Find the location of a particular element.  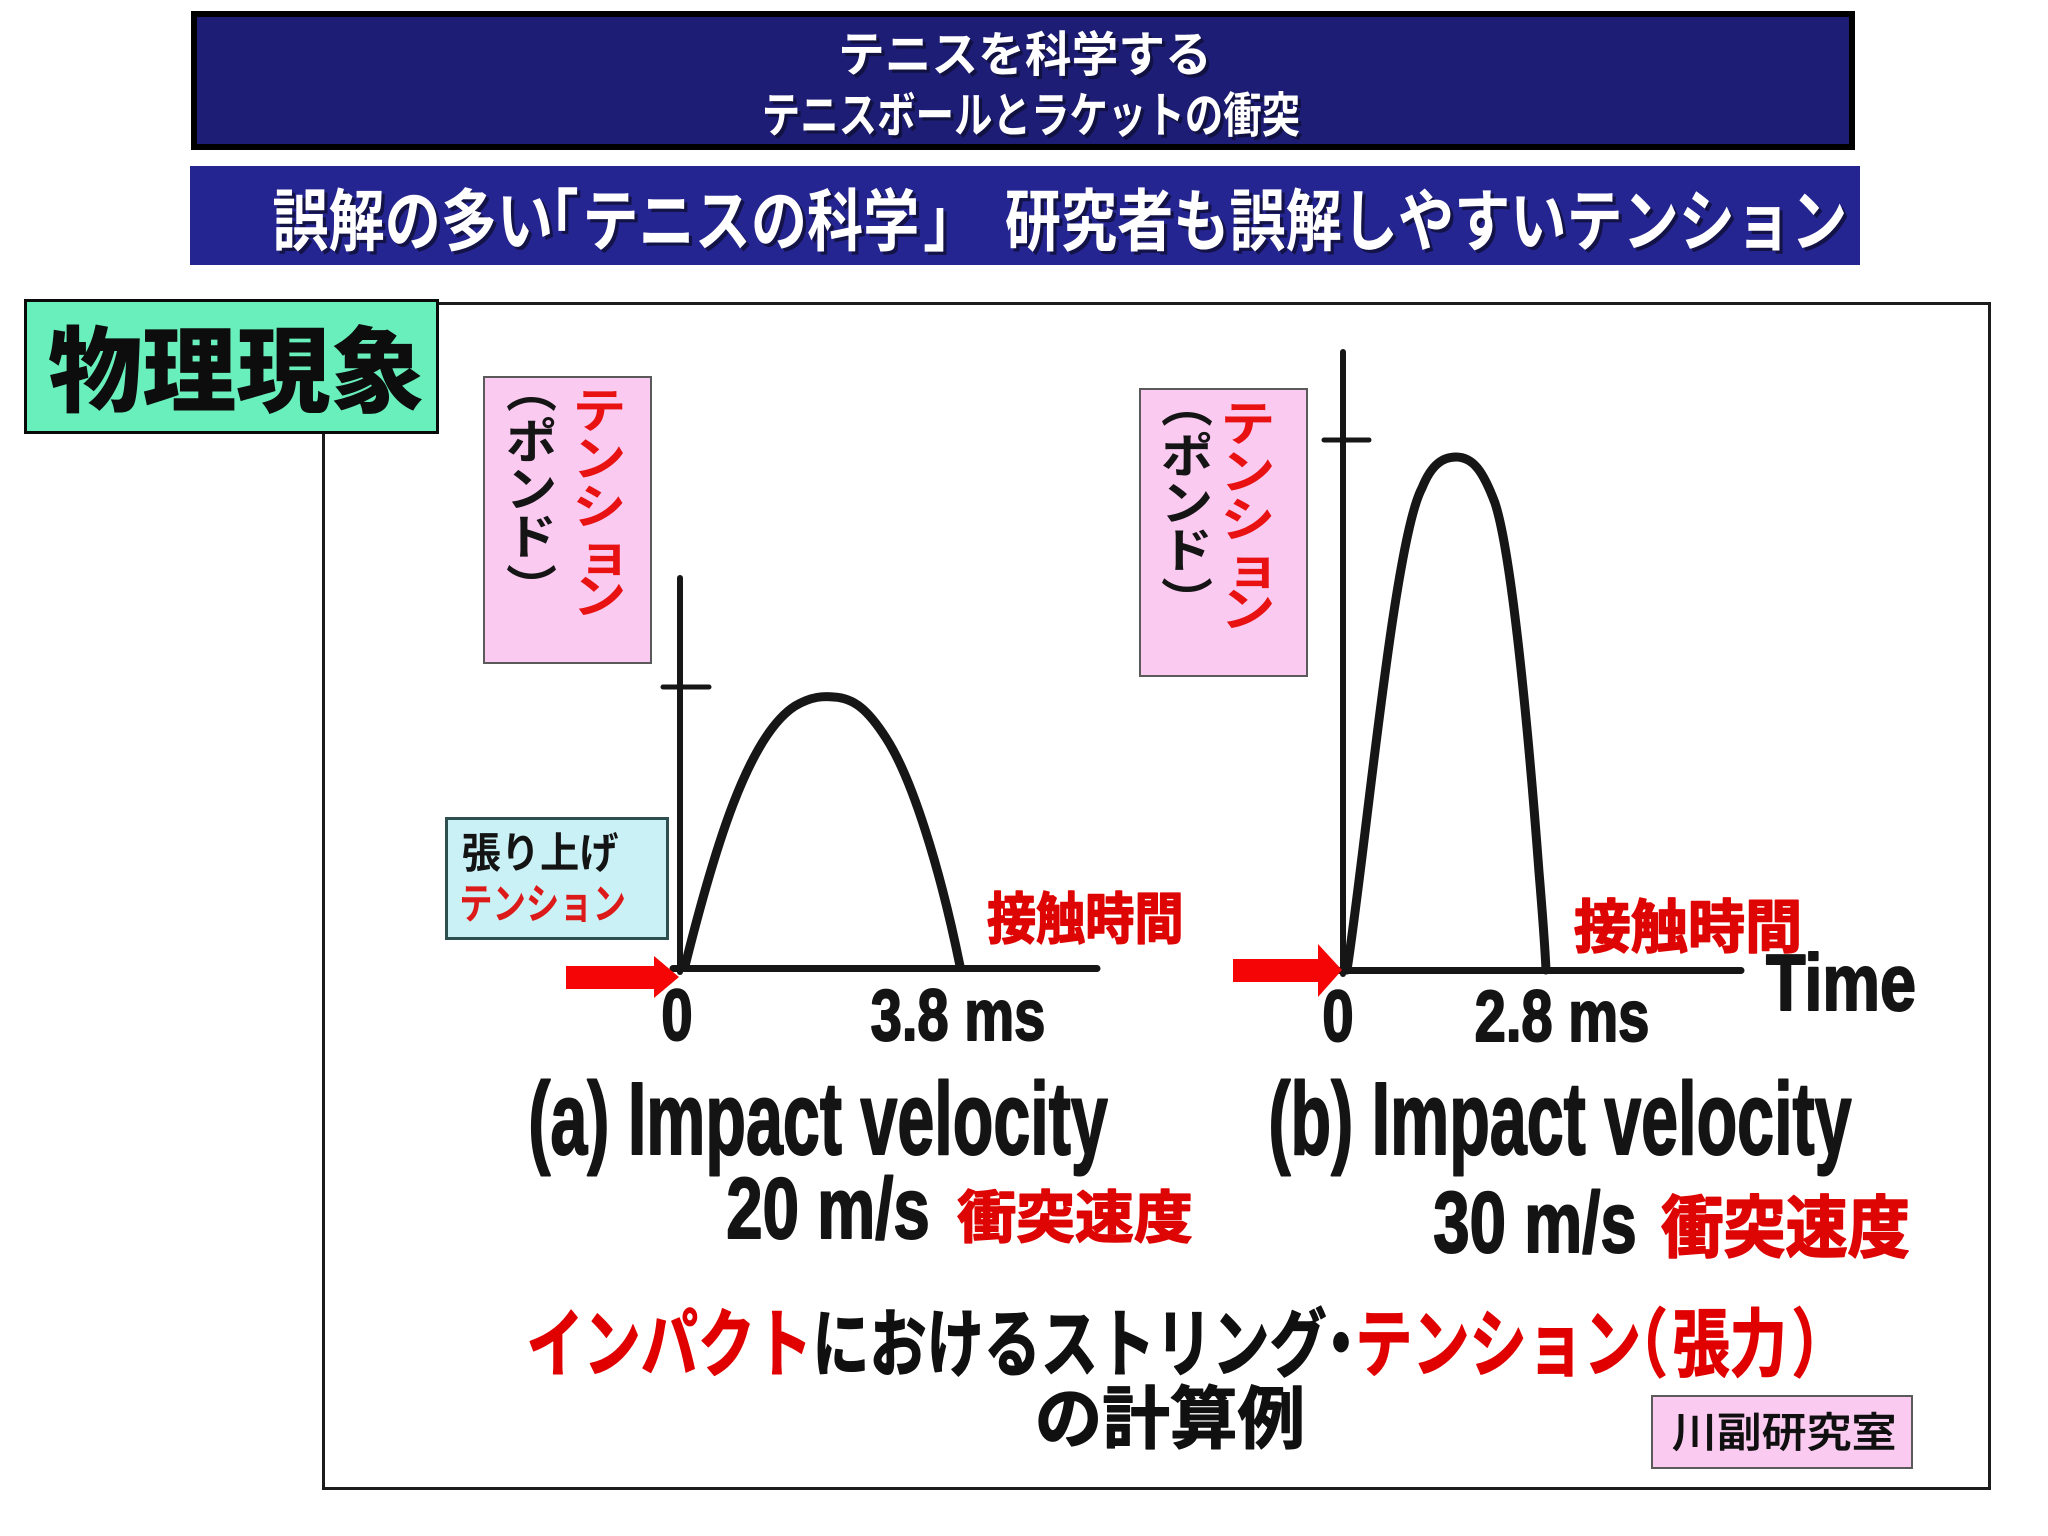

svg-text: 20 m/s is located at coordinates (827, 1209).